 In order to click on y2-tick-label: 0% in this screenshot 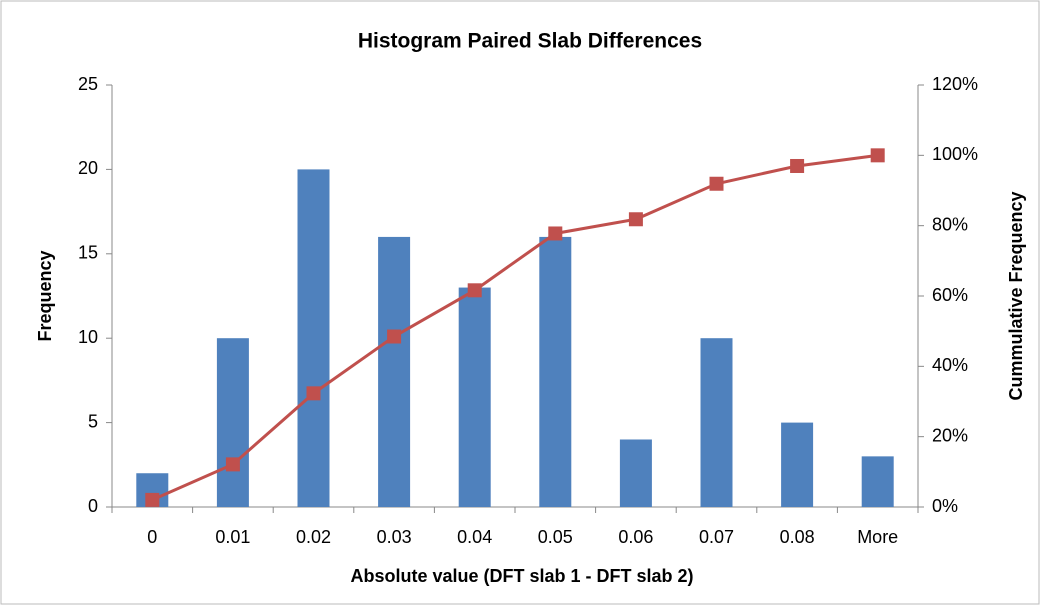, I will do `click(945, 506)`.